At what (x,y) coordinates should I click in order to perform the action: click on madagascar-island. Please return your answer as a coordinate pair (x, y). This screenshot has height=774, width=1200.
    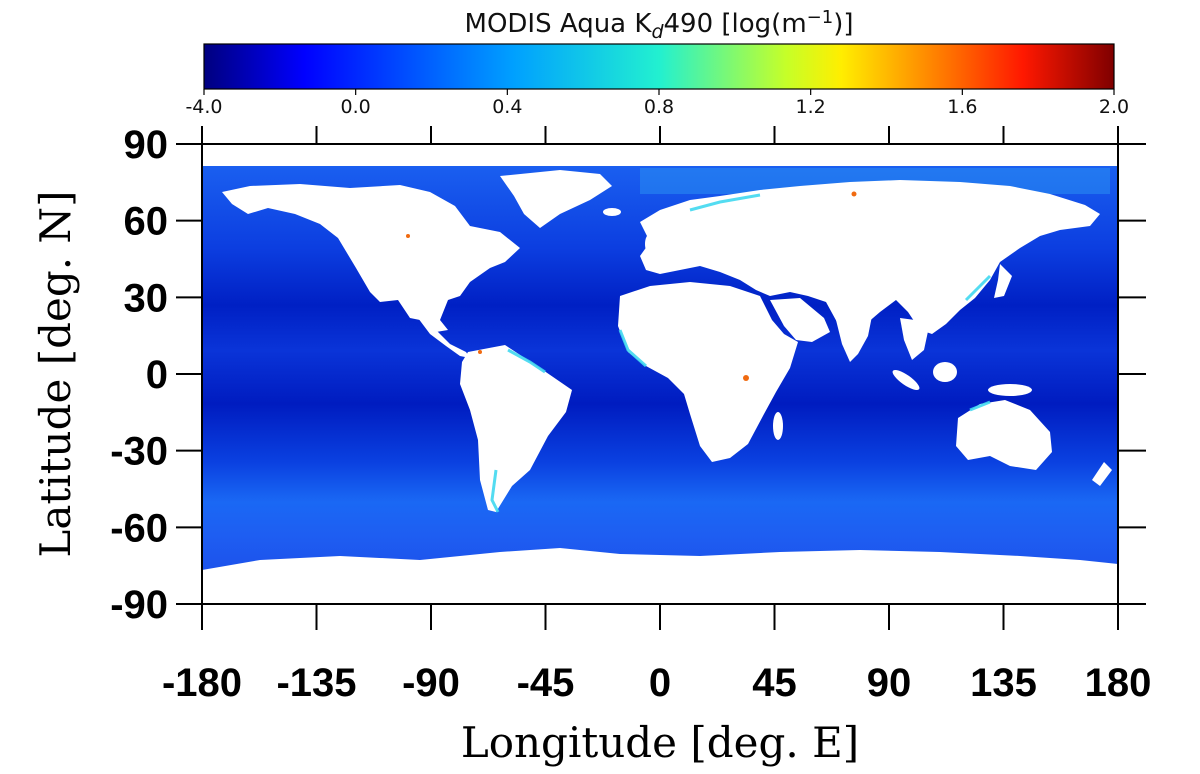
    Looking at the image, I should click on (778, 426).